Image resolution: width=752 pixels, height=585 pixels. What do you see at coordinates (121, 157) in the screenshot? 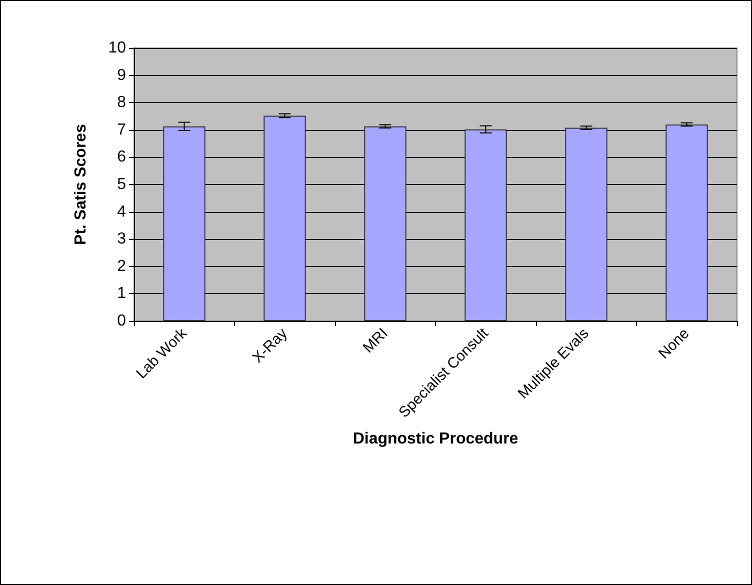
I see `y-tick-label: 6` at bounding box center [121, 157].